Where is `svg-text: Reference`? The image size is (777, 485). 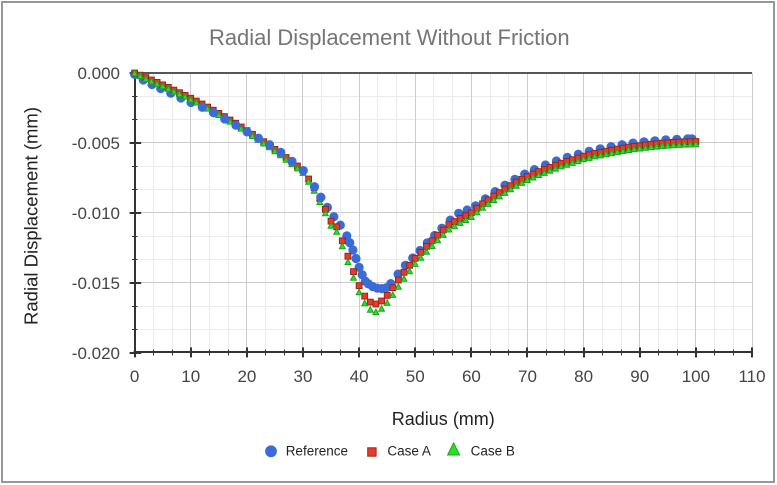
svg-text: Reference is located at coordinates (317, 450).